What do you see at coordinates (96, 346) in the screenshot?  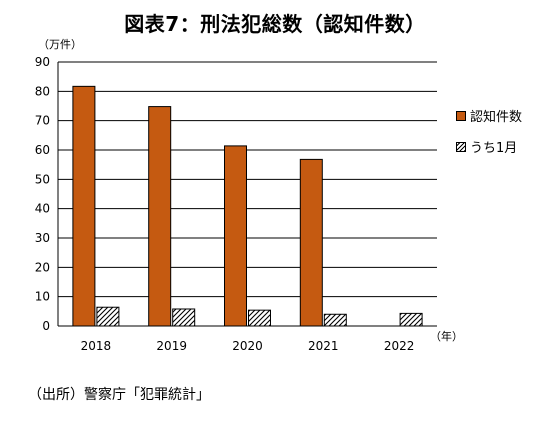 I see `x-tick-label: 2018` at bounding box center [96, 346].